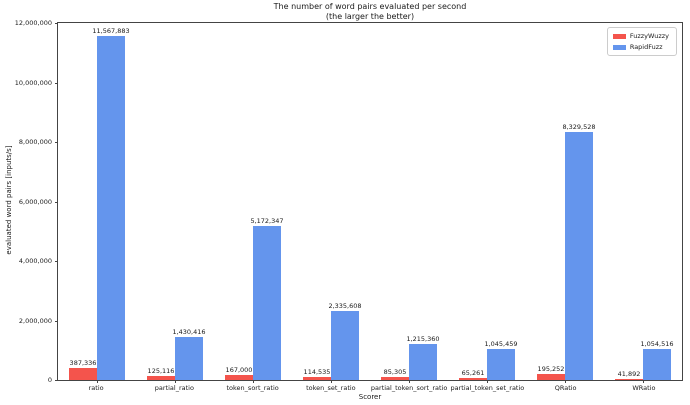 The image size is (690, 405). I want to click on bar-value-label: 195,252, so click(551, 369).